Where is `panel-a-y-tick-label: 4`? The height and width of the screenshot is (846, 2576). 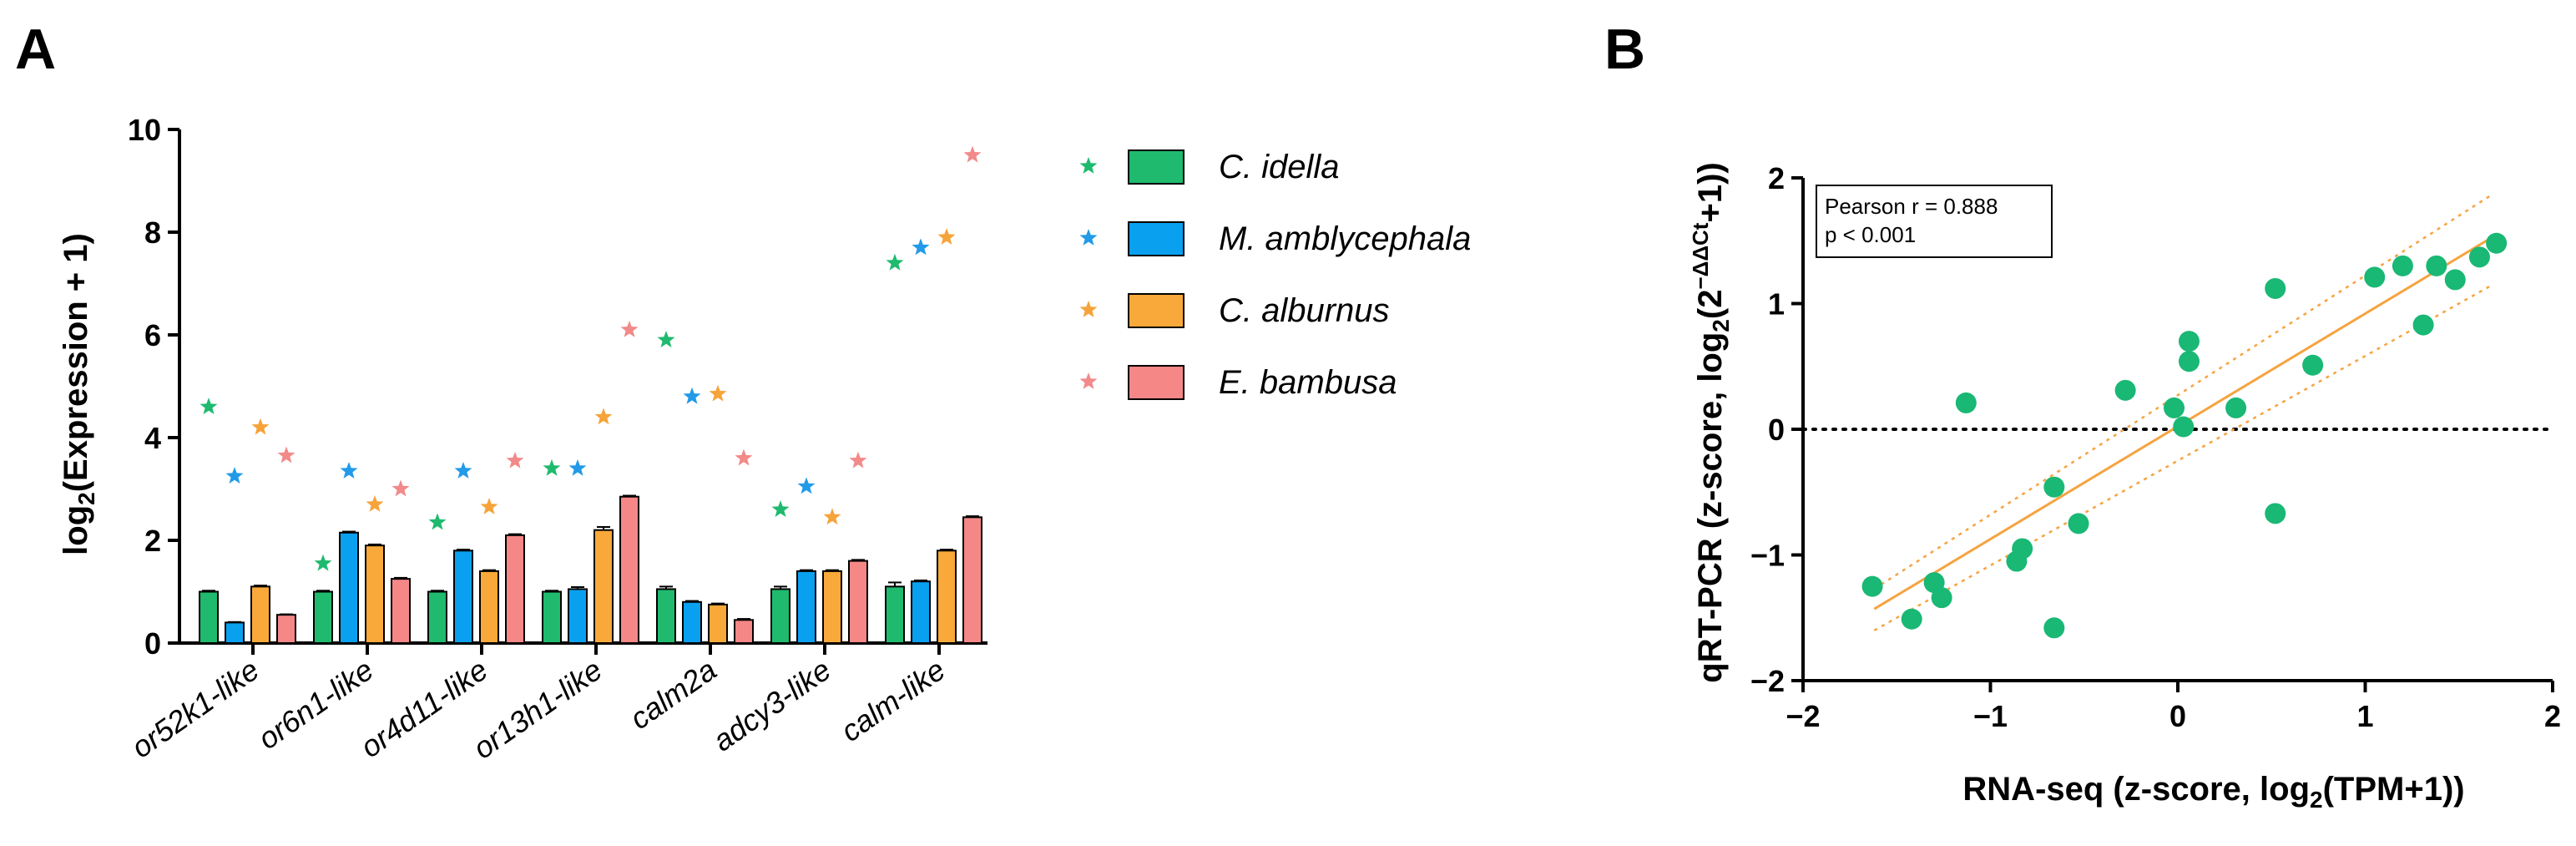
panel-a-y-tick-label: 4 is located at coordinates (152, 438).